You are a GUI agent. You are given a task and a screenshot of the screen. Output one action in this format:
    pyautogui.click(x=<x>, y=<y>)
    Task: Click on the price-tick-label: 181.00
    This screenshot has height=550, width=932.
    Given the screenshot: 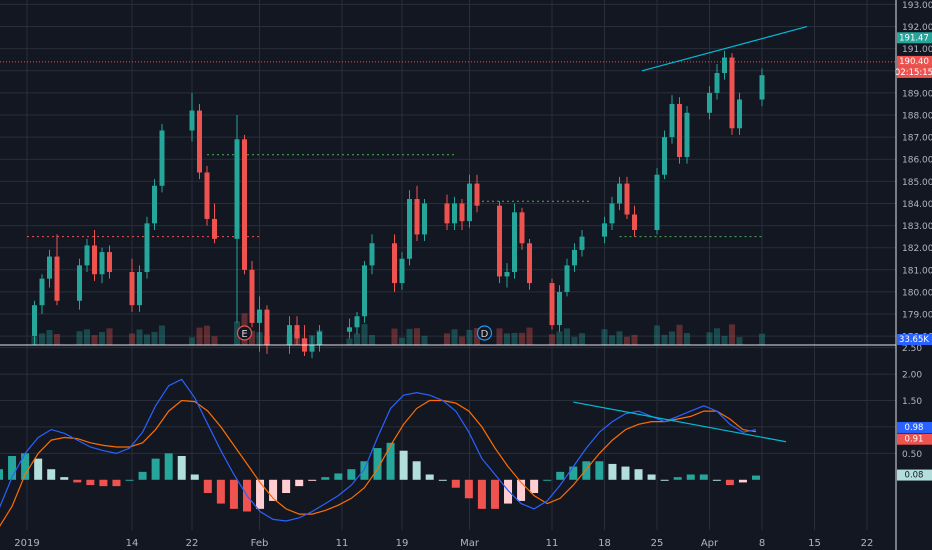 What is the action you would take?
    pyautogui.click(x=917, y=271)
    